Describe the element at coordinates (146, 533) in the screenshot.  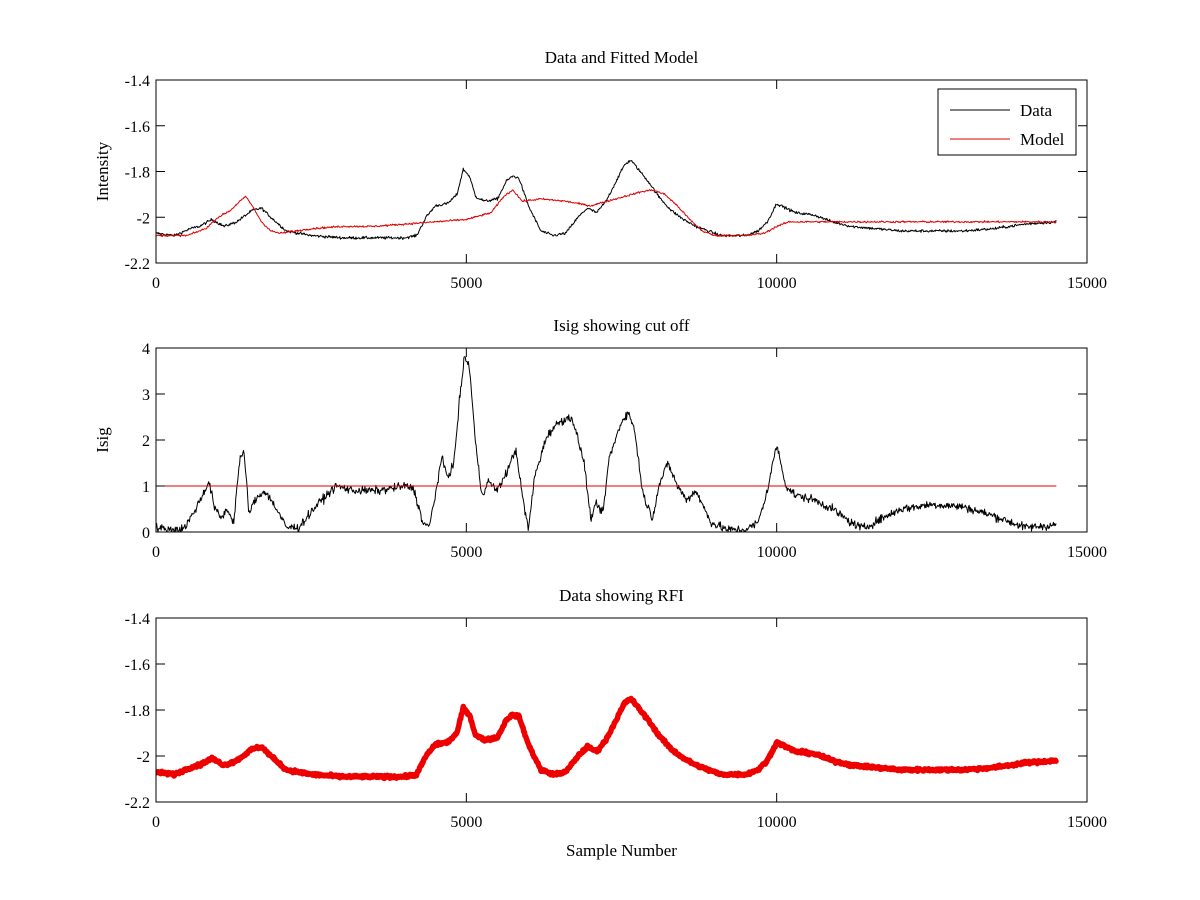
I see `y-tick-label: 0` at that location.